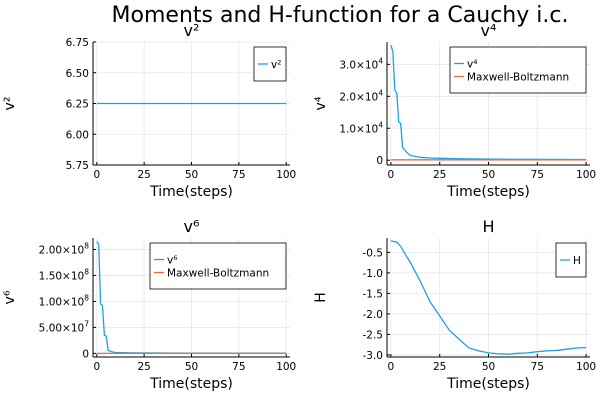  What do you see at coordinates (172, 261) in the screenshot?
I see `legend-entry: v⁶` at bounding box center [172, 261].